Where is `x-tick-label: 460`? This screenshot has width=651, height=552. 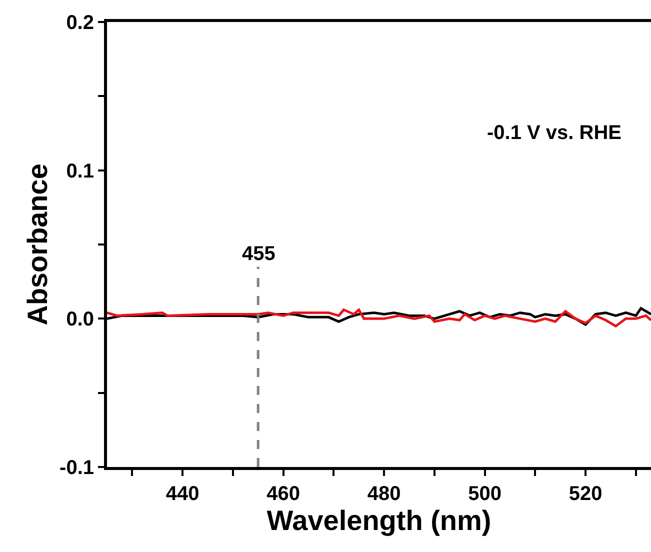
x-tick-label: 460 is located at coordinates (283, 494).